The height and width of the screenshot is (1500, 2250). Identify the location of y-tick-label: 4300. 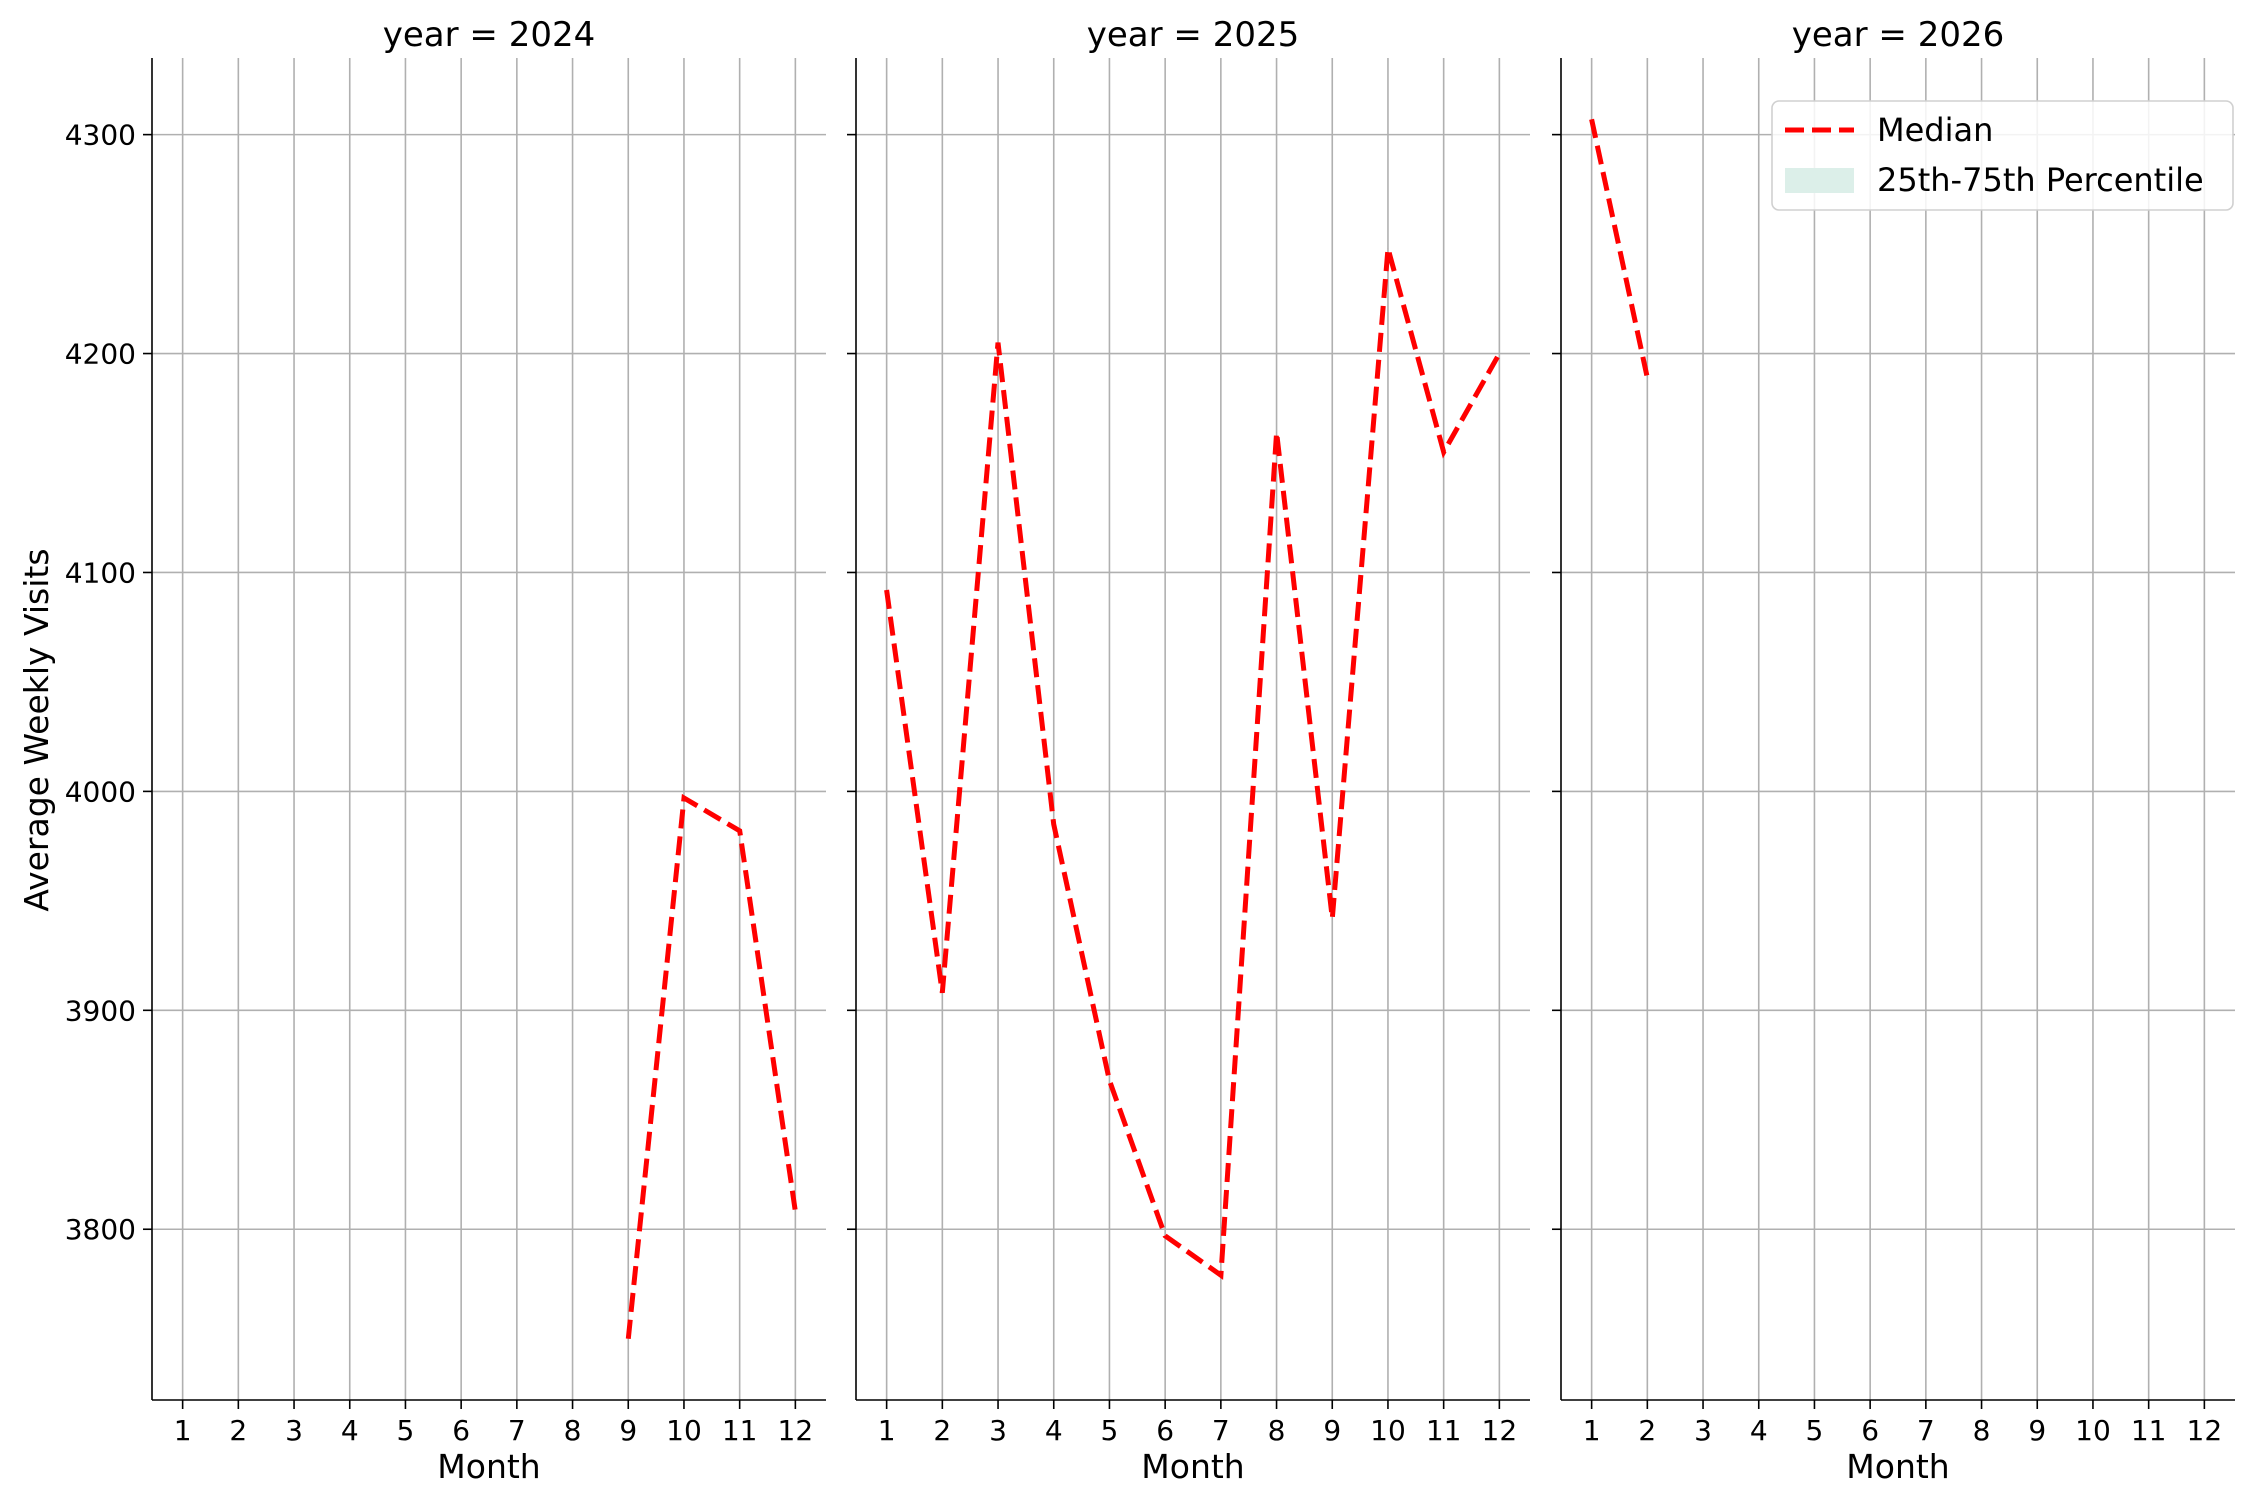
(100, 135).